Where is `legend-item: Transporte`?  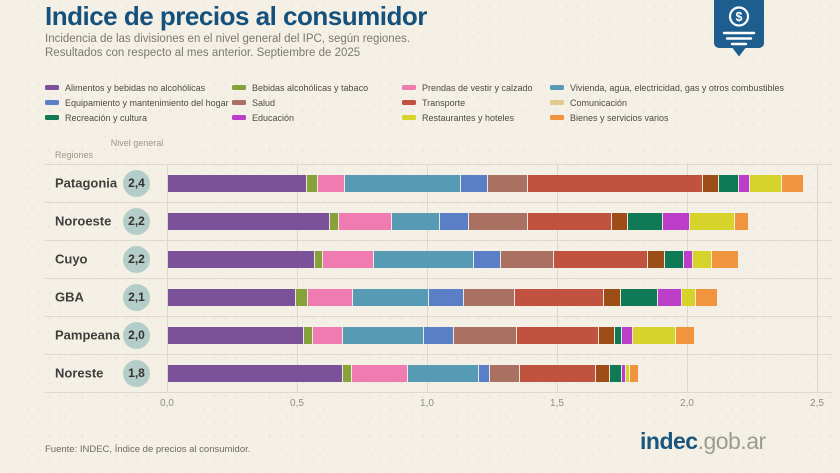
legend-item: Transporte is located at coordinates (476, 103).